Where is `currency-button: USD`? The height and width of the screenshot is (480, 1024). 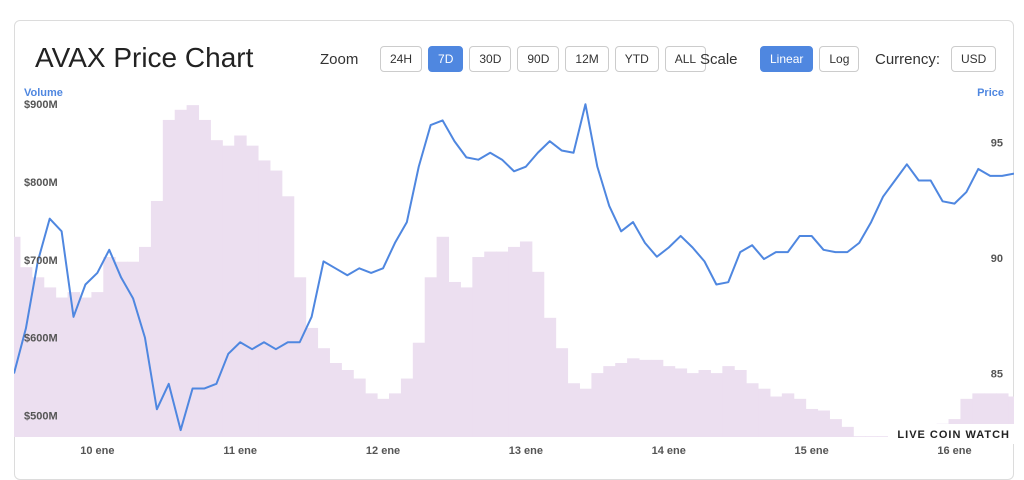
currency-button: USD is located at coordinates (974, 59).